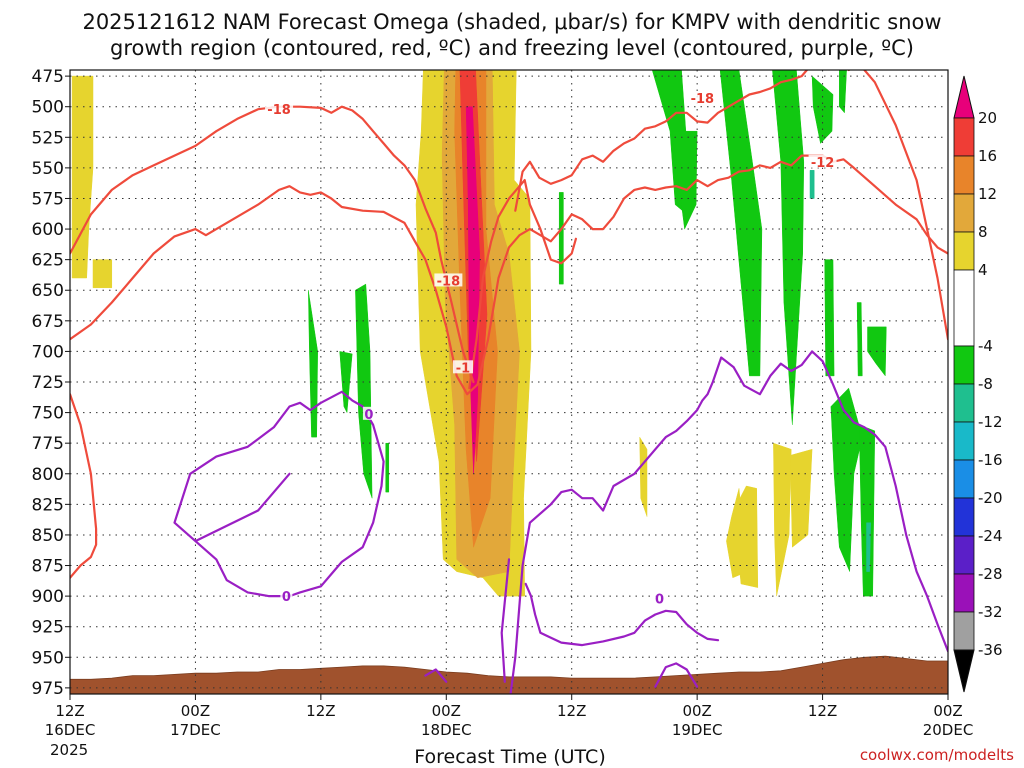 Image resolution: width=1024 pixels, height=768 pixels. Describe the element at coordinates (990, 422) in the screenshot. I see `colorbar-tick-7: -12` at that location.